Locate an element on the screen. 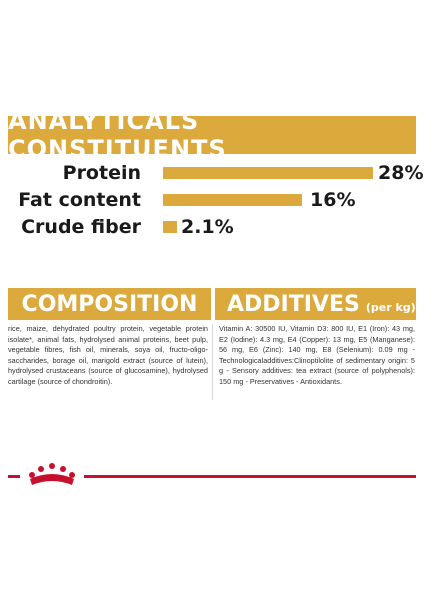  composition-header: COMPOSITION is located at coordinates (109, 304).